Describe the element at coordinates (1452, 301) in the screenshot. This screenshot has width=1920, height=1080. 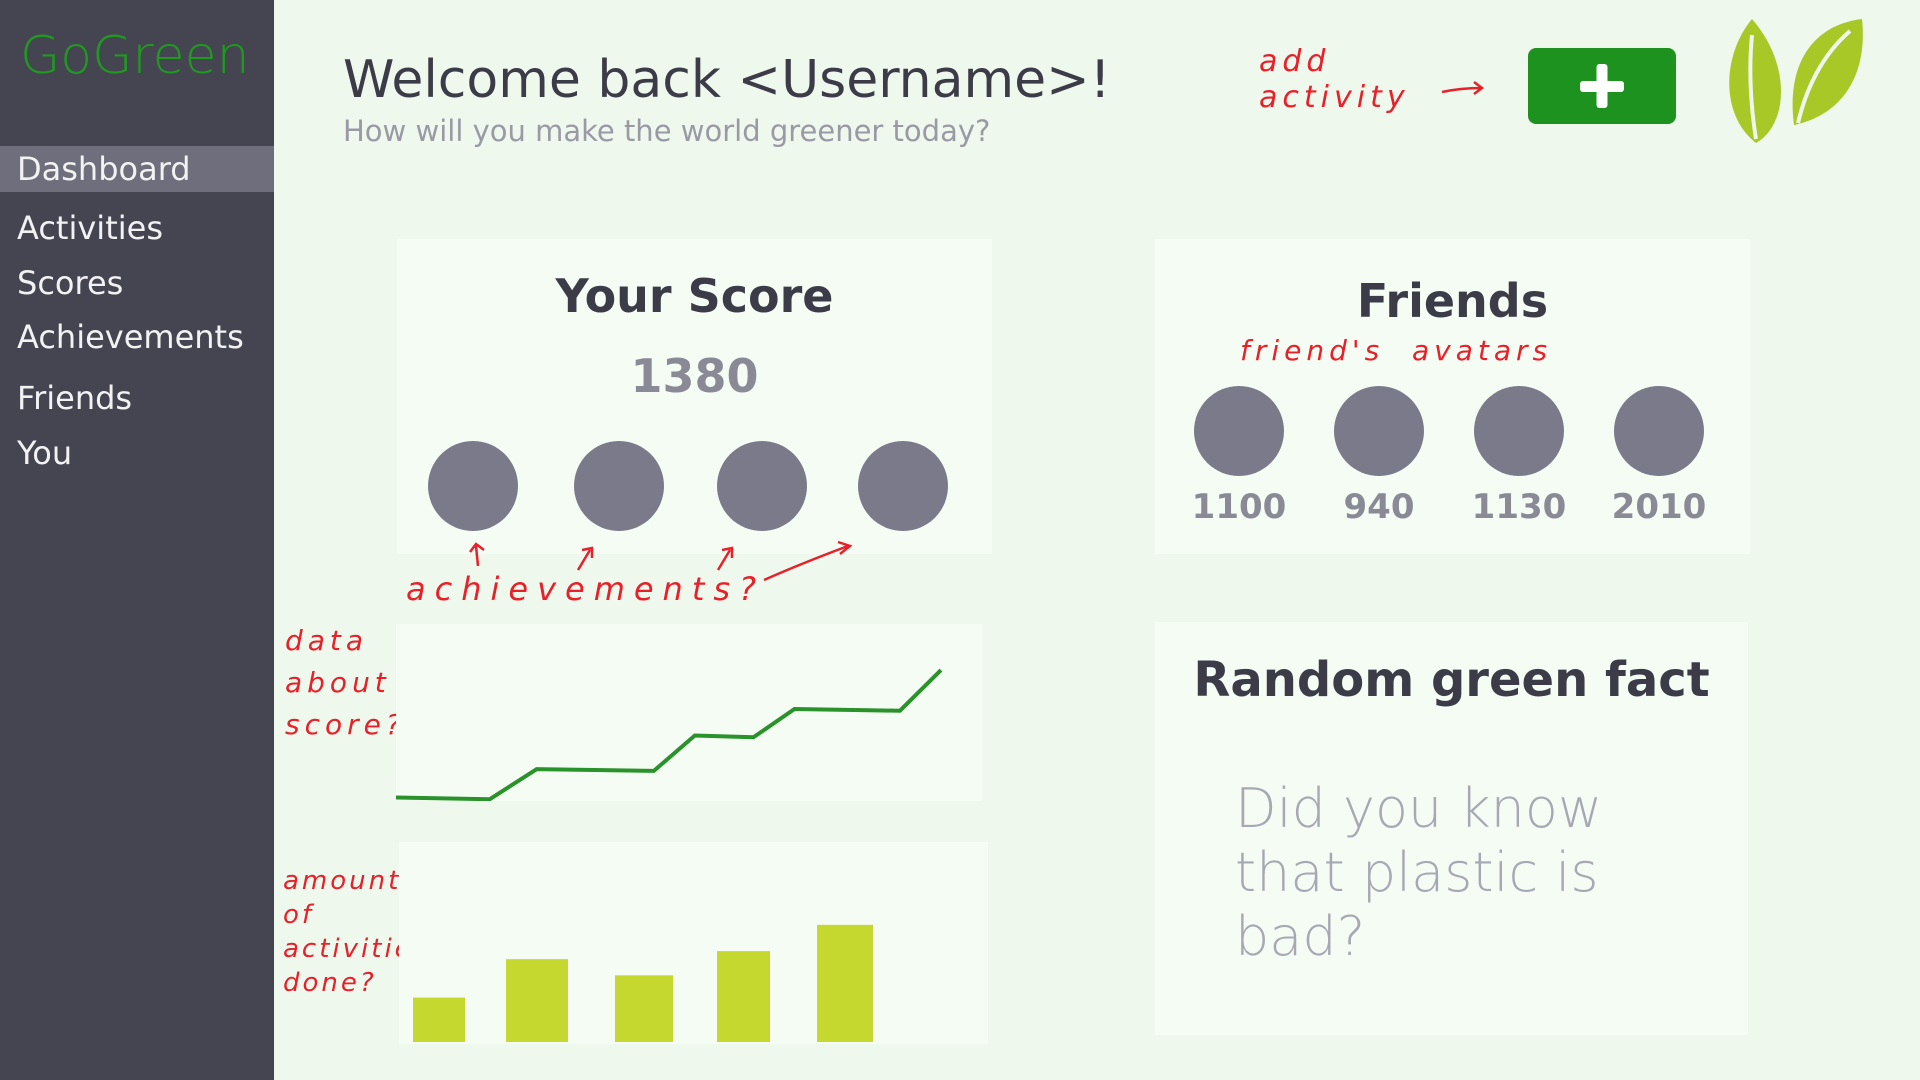
I see `friends-card-title: Friends` at that location.